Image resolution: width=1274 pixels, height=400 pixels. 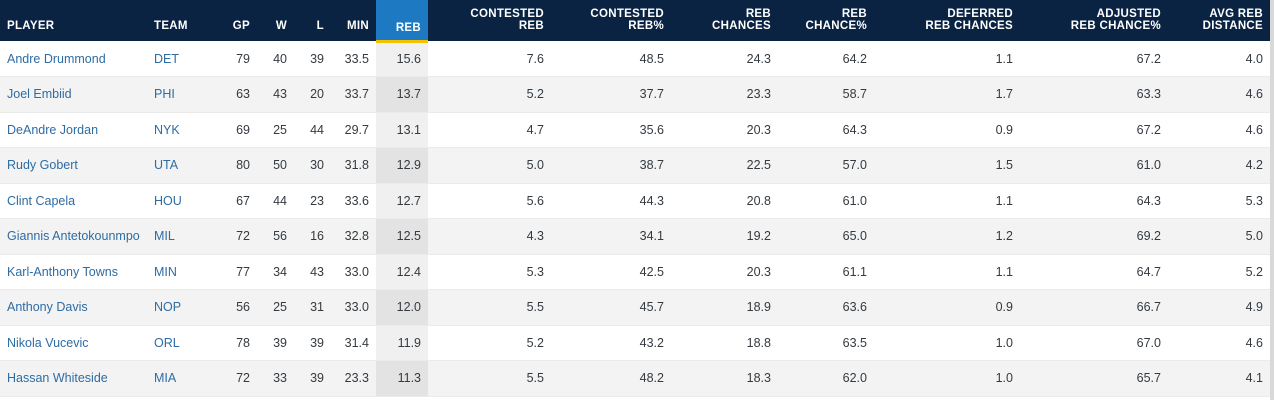 I want to click on cell-avg-reb-distance: 4.9, so click(x=1219, y=307).